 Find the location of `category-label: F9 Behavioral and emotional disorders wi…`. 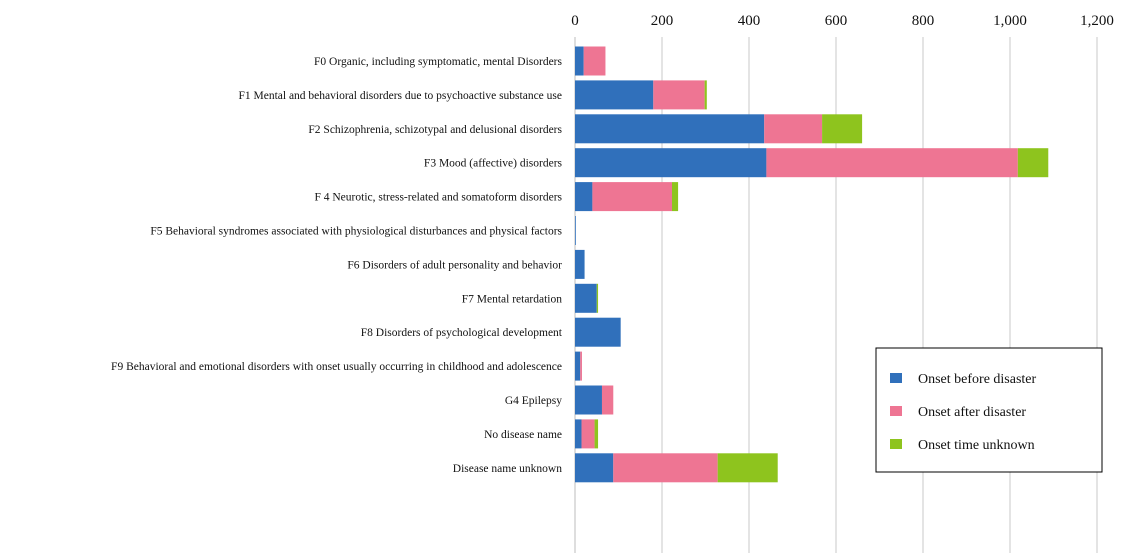

category-label: F9 Behavioral and emotional disorders wi… is located at coordinates (336, 367).